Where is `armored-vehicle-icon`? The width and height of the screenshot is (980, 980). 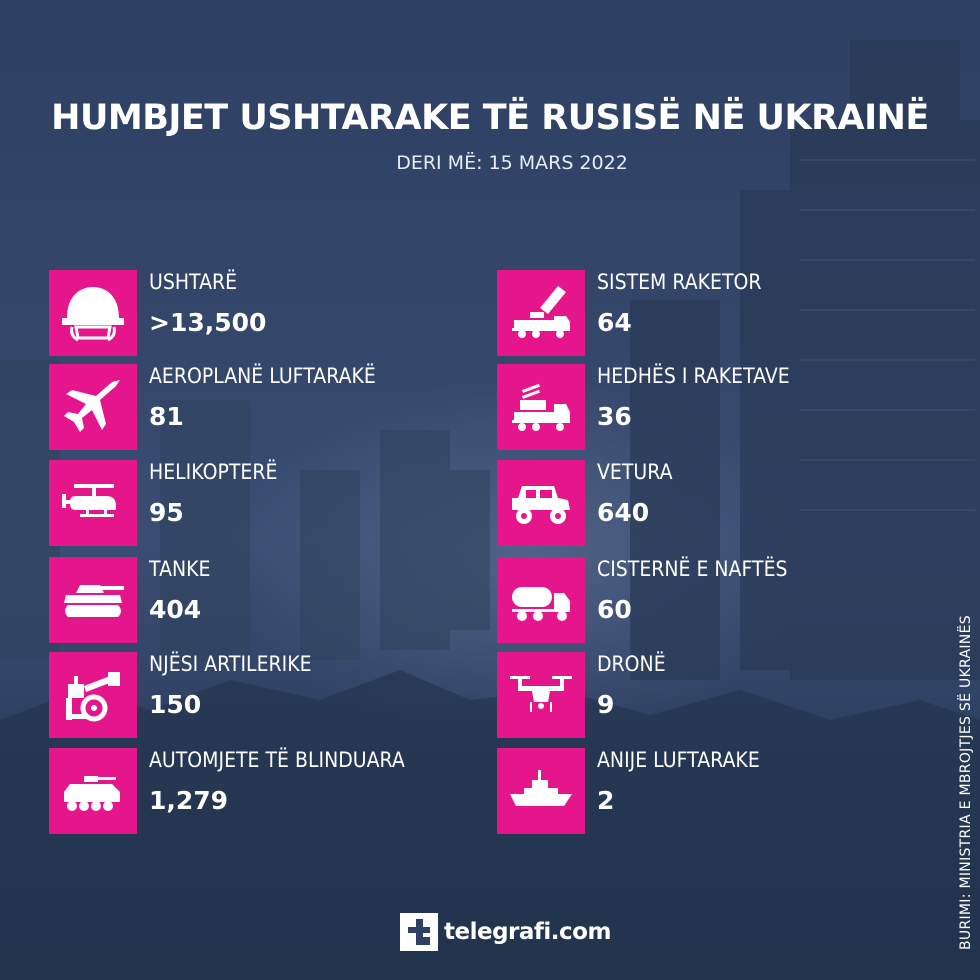 armored-vehicle-icon is located at coordinates (93, 791).